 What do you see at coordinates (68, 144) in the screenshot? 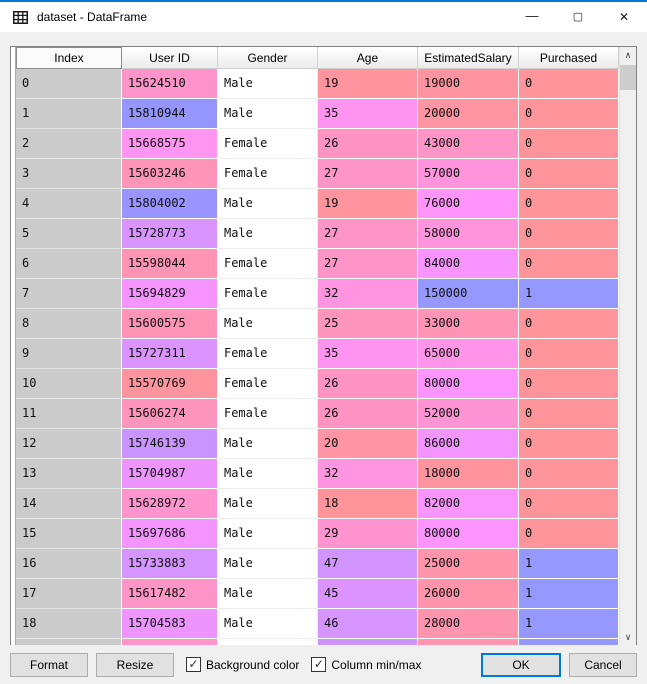
I see `row-header-cell: 2` at bounding box center [68, 144].